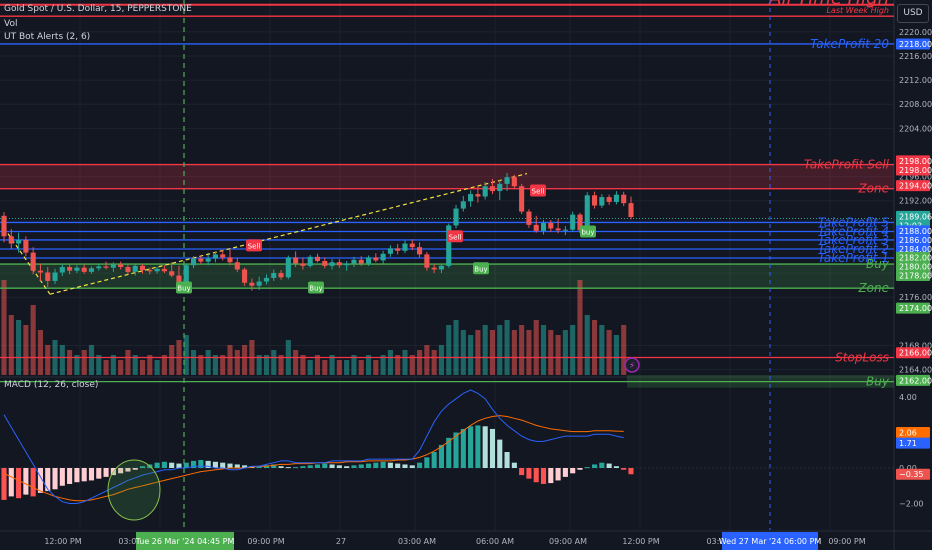 Image resolution: width=932 pixels, height=550 pixels. What do you see at coordinates (849, 44) in the screenshot?
I see `level-label: TakeProfit 20` at bounding box center [849, 44].